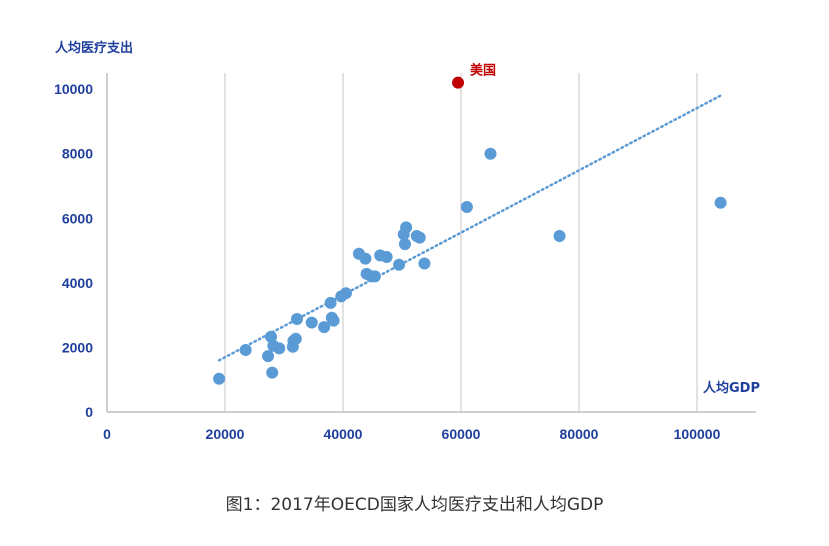  I want to click on x-axis-title: 人均GDP, so click(731, 388).